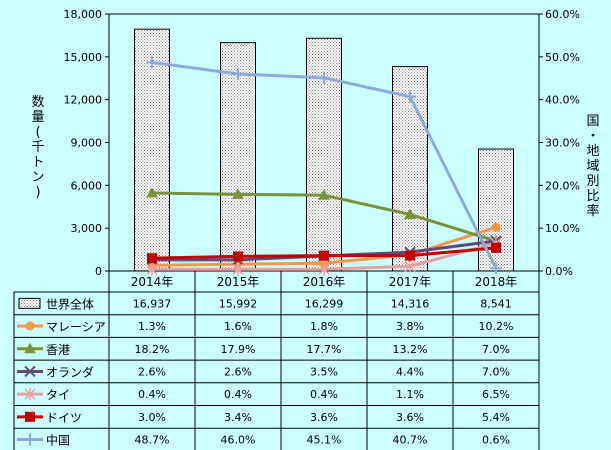 The image size is (611, 450). I want to click on y2-tick-label: 50.0%, so click(562, 57).